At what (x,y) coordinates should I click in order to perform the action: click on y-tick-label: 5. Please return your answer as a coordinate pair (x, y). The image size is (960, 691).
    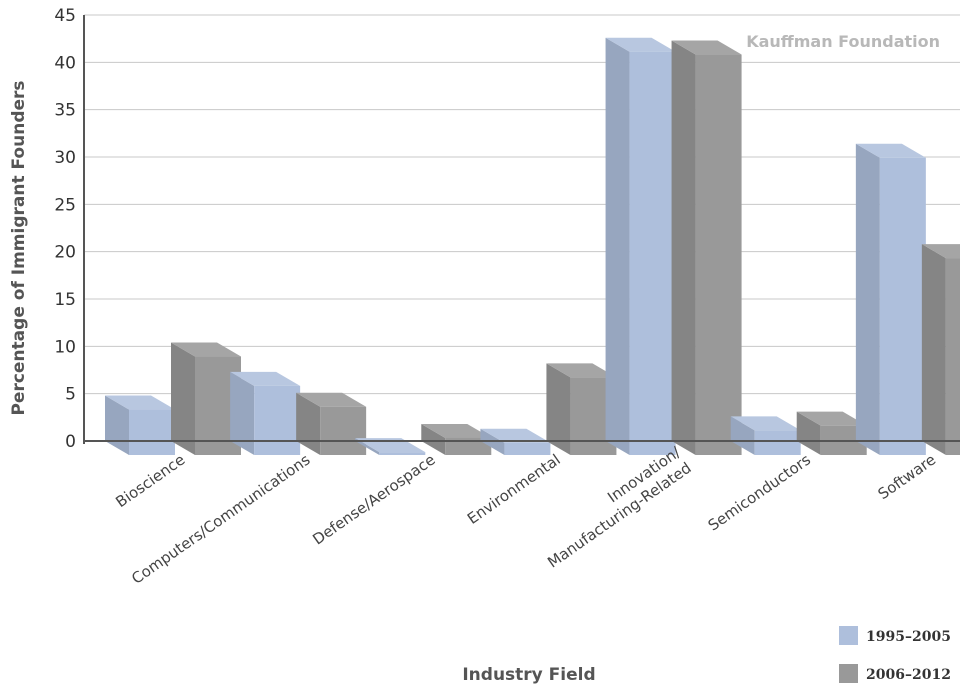
    Looking at the image, I should click on (70, 395).